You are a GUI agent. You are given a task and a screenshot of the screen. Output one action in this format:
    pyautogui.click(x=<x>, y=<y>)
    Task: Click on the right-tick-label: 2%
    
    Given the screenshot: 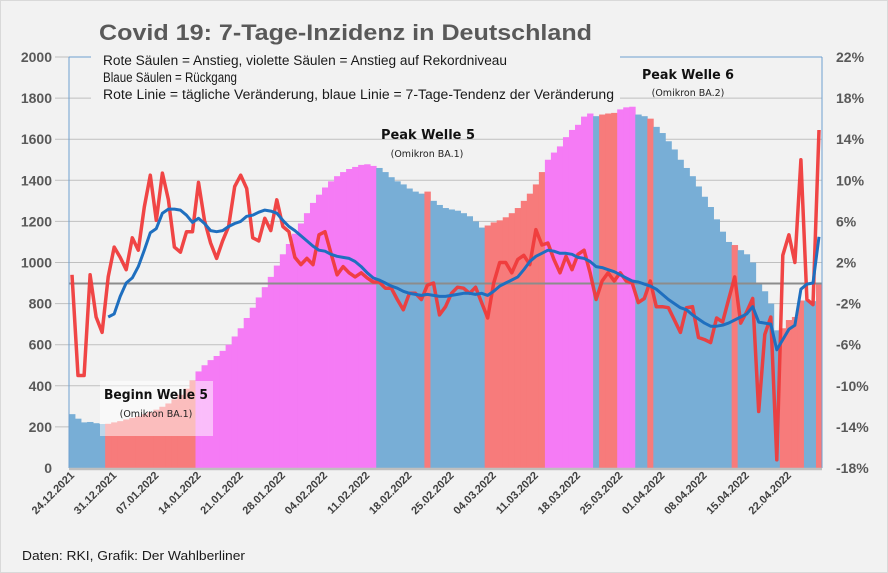 What is the action you would take?
    pyautogui.click(x=846, y=263)
    